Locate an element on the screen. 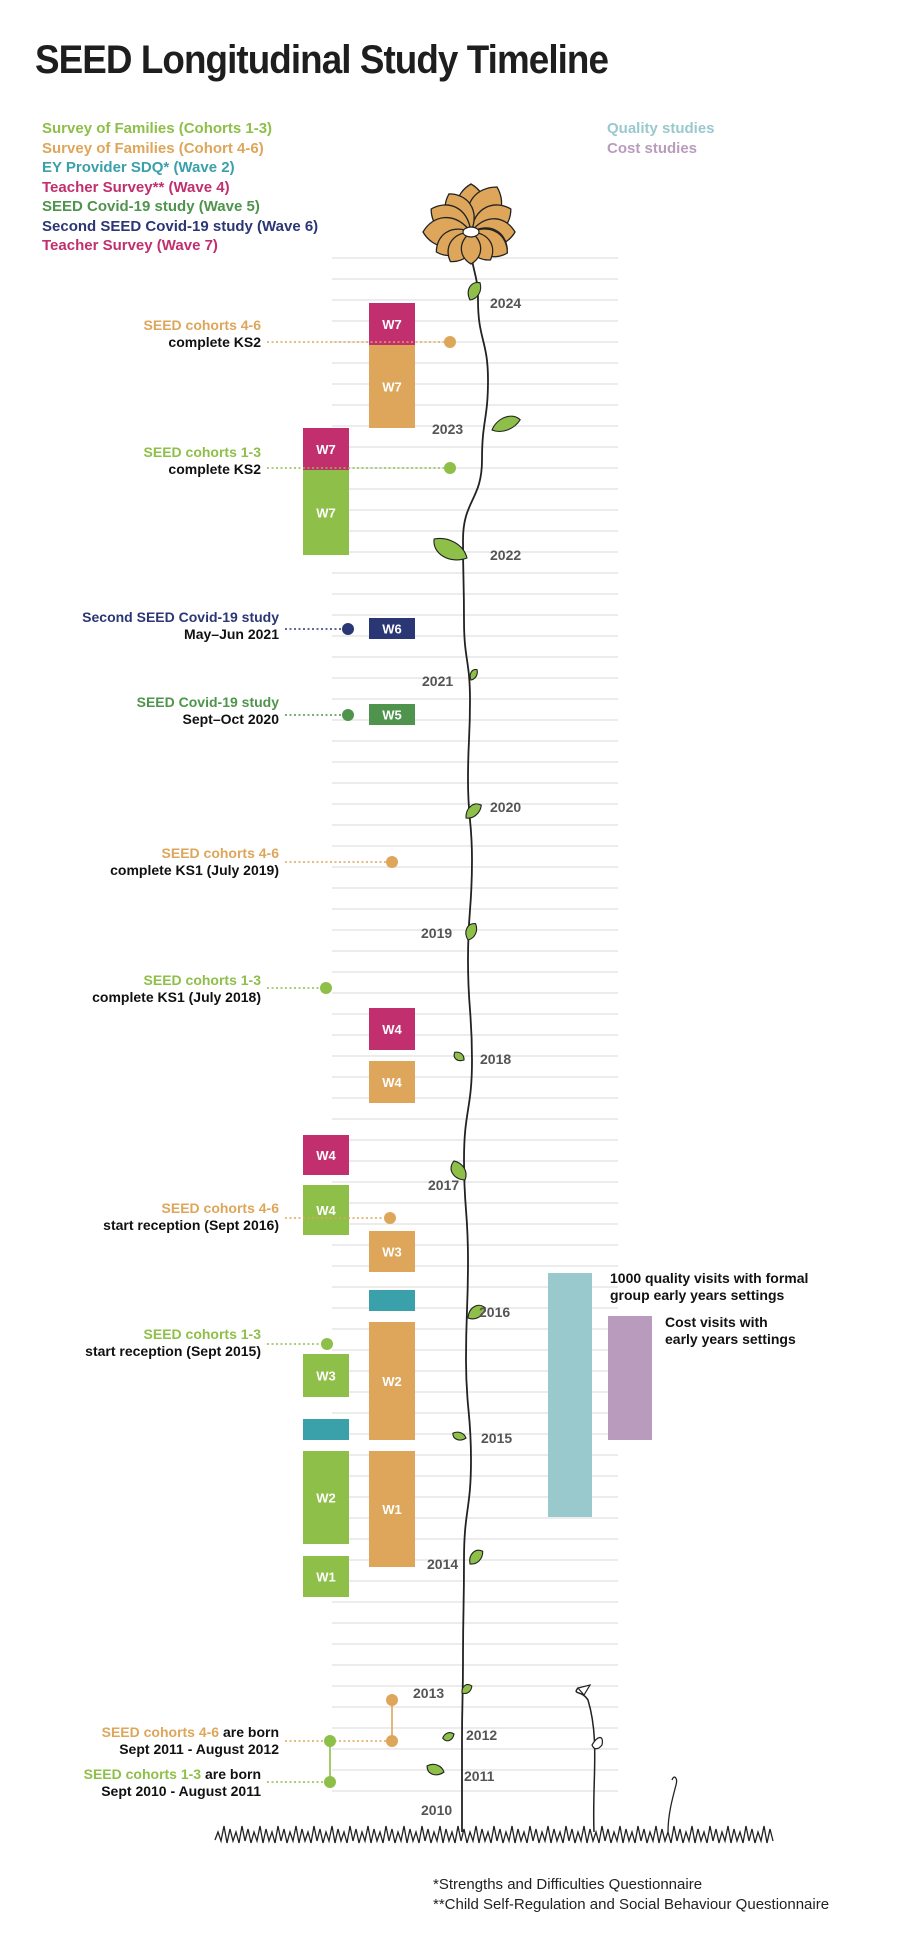 The width and height of the screenshot is (898, 1949). study-bars is located at coordinates (600, 1395).